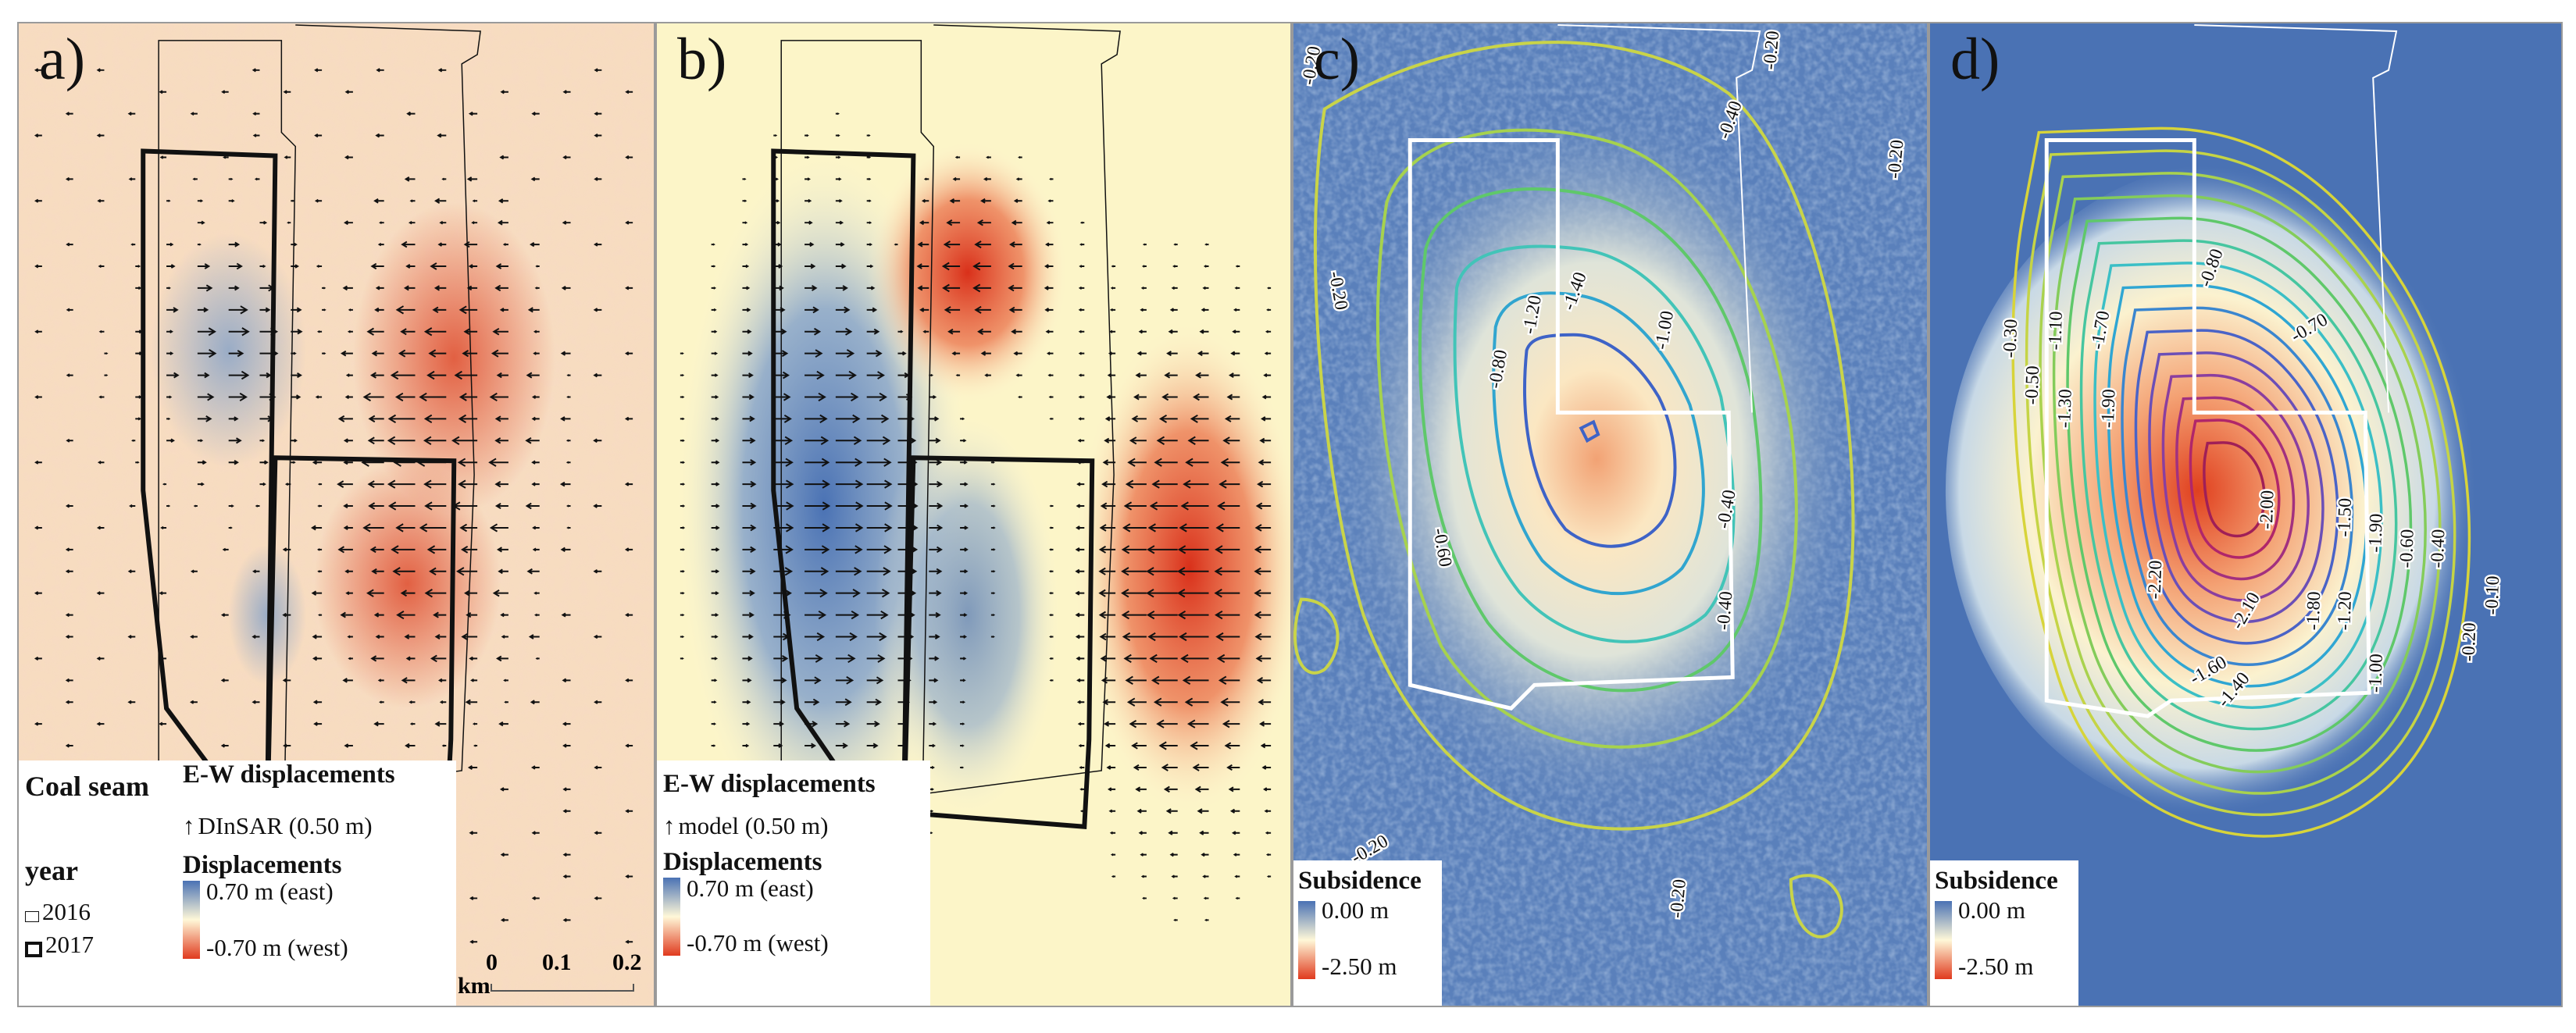 The image size is (2576, 1033). Describe the element at coordinates (474, 986) in the screenshot. I see `scale-bar-unit: km` at that location.